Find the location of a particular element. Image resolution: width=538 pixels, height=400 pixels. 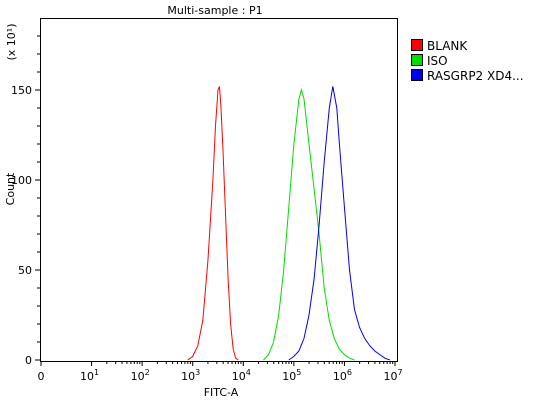

x-tick-label: 10⁷ is located at coordinates (392, 375).